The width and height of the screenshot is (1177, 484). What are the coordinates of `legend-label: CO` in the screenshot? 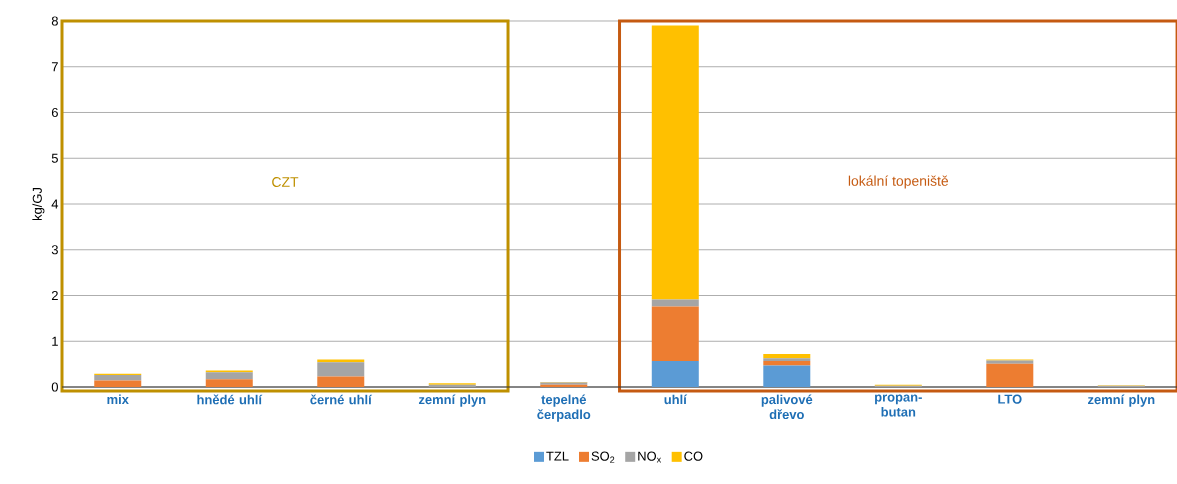 It's located at (693, 456).